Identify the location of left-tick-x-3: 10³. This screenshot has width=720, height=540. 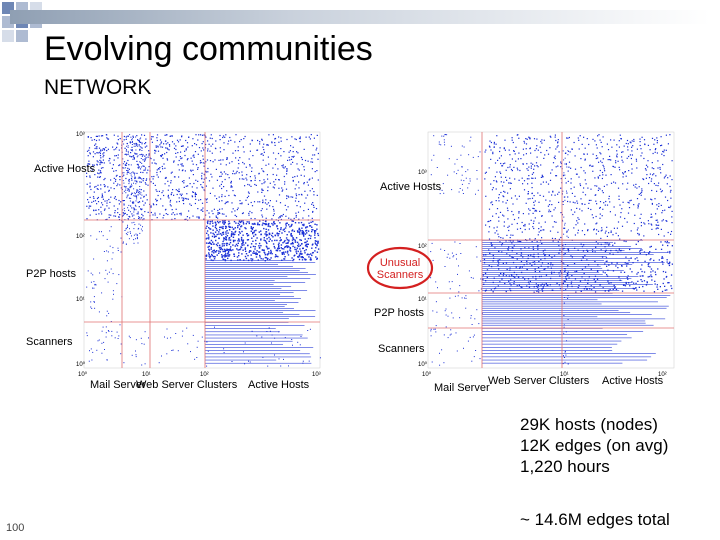
(316, 375).